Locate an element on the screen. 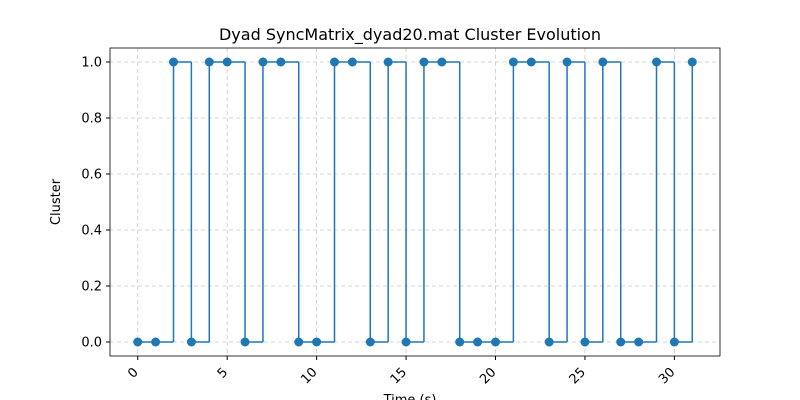 Image resolution: width=800 pixels, height=400 pixels. y-tick-label: 1.0 is located at coordinates (91, 63).